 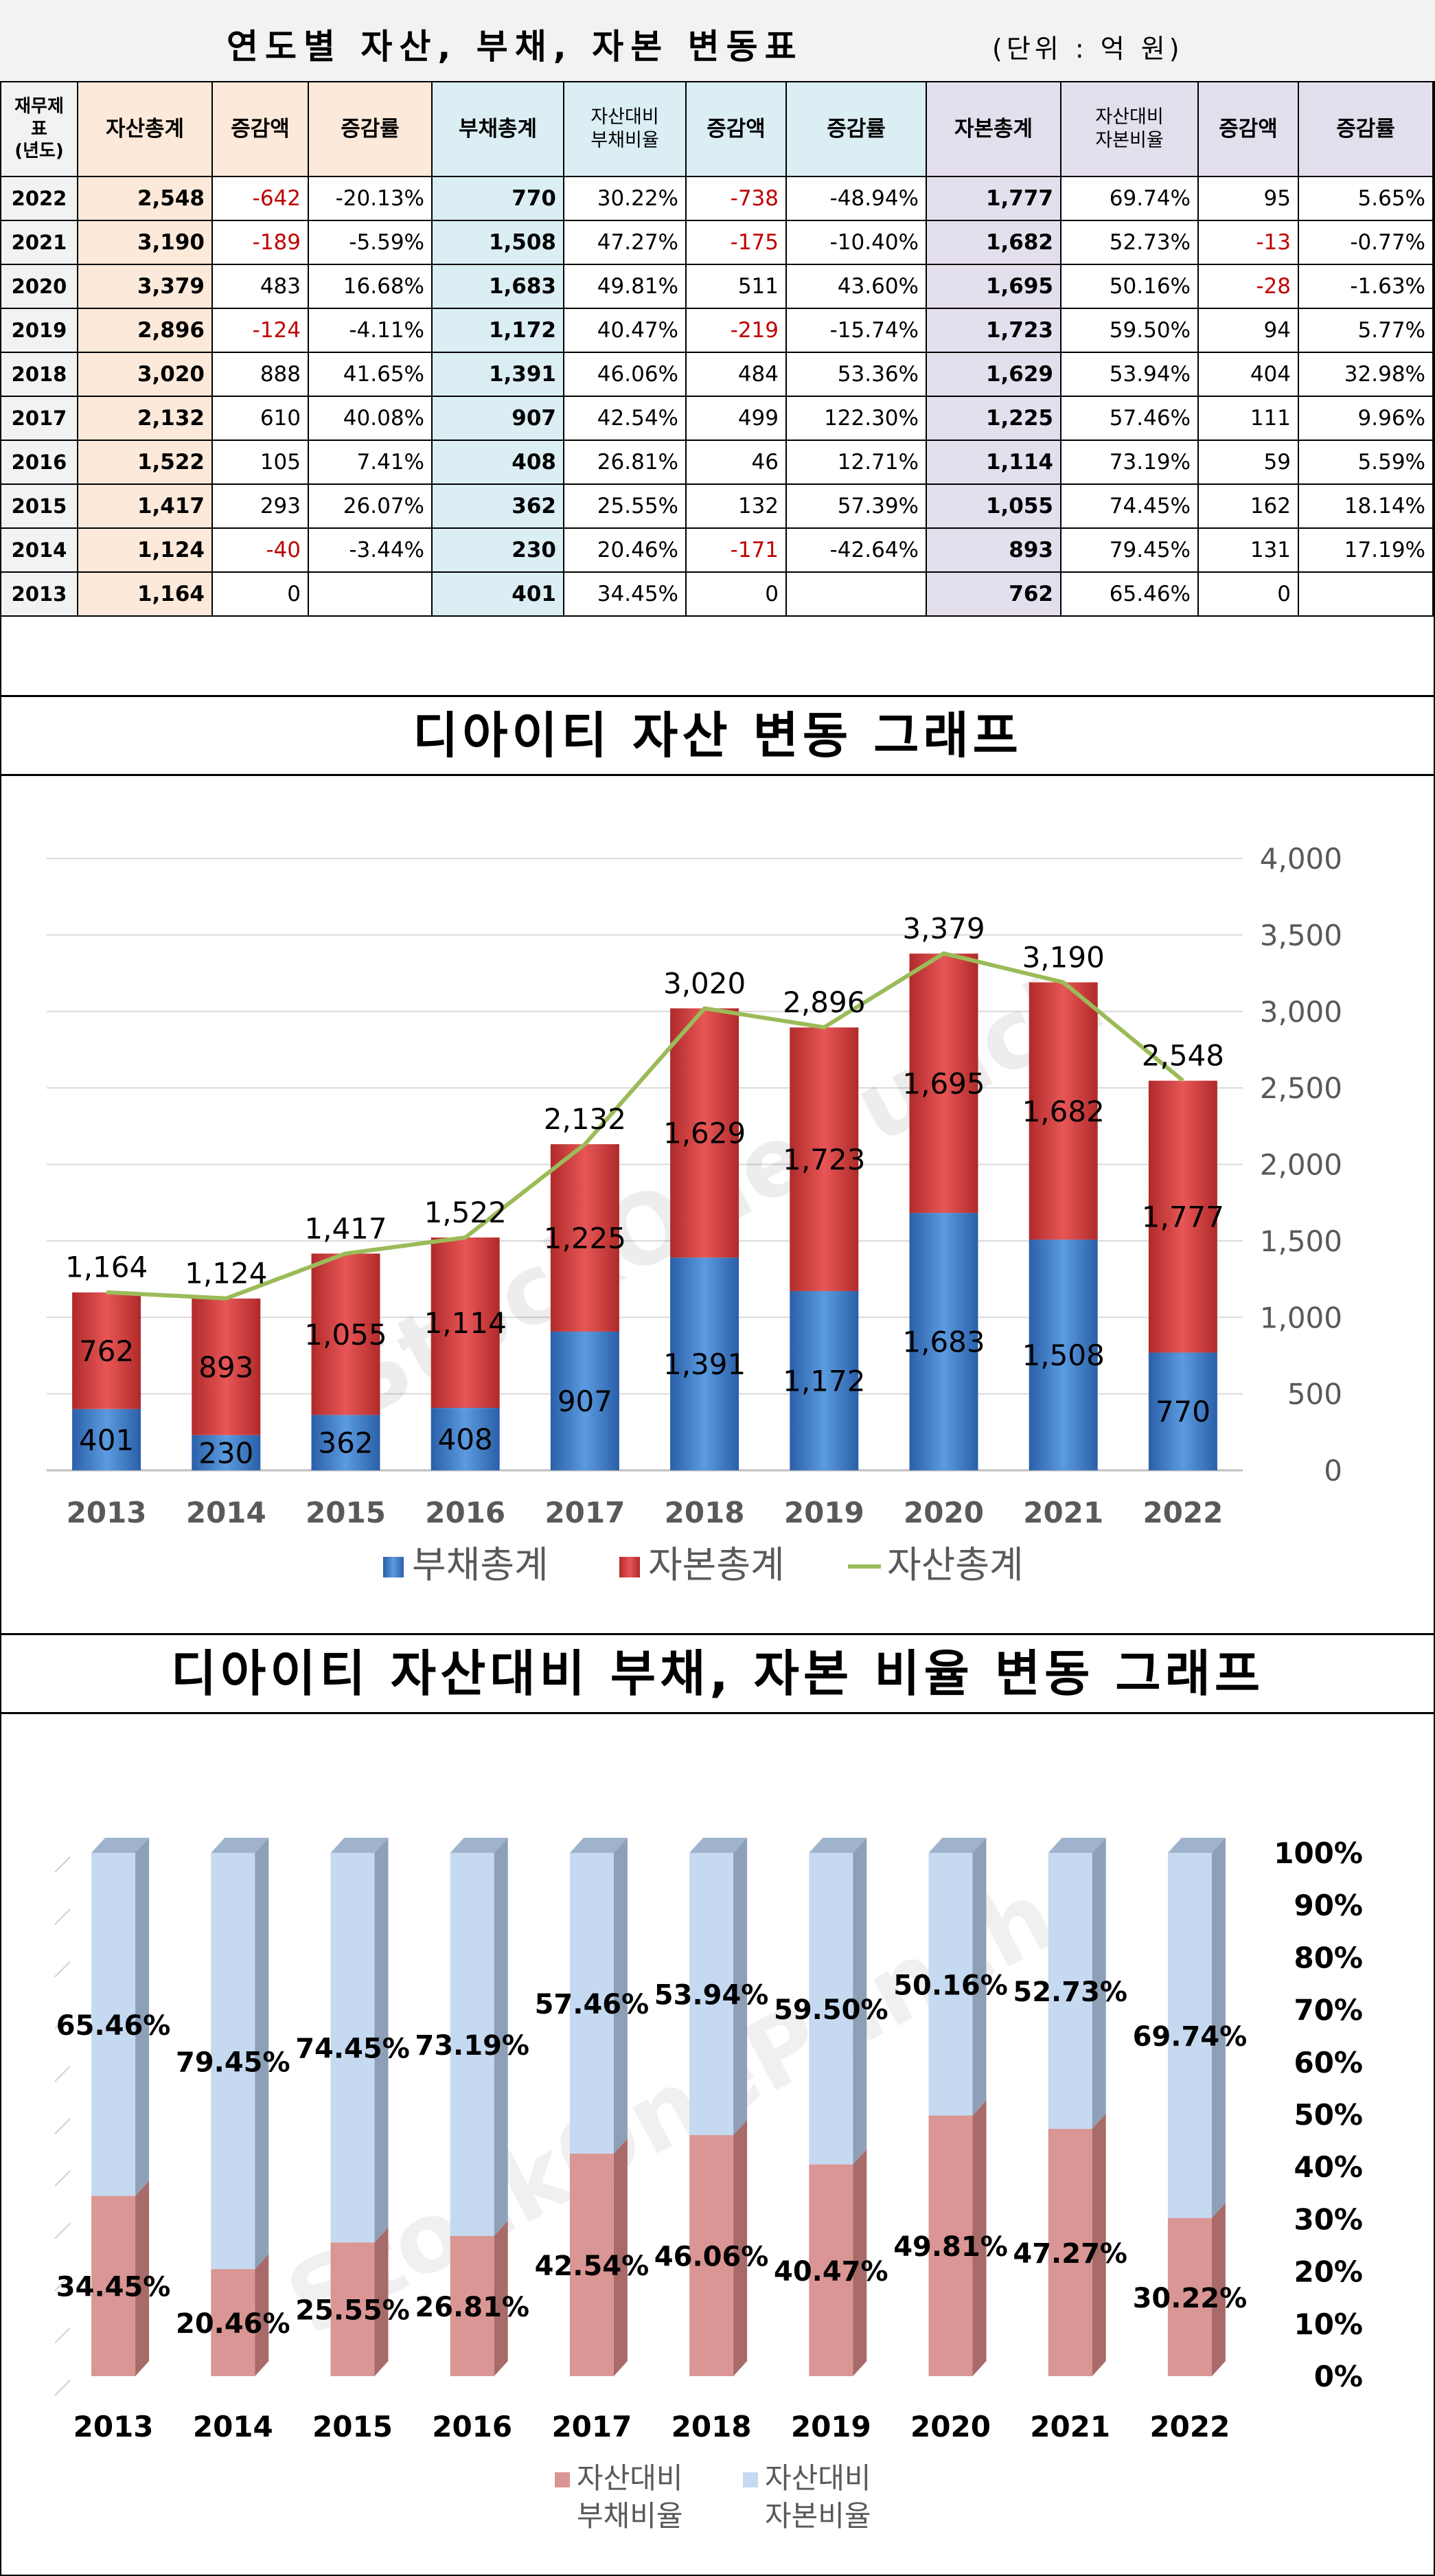 What do you see at coordinates (1301, 935) in the screenshot?
I see `y-tick-label: 3,500` at bounding box center [1301, 935].